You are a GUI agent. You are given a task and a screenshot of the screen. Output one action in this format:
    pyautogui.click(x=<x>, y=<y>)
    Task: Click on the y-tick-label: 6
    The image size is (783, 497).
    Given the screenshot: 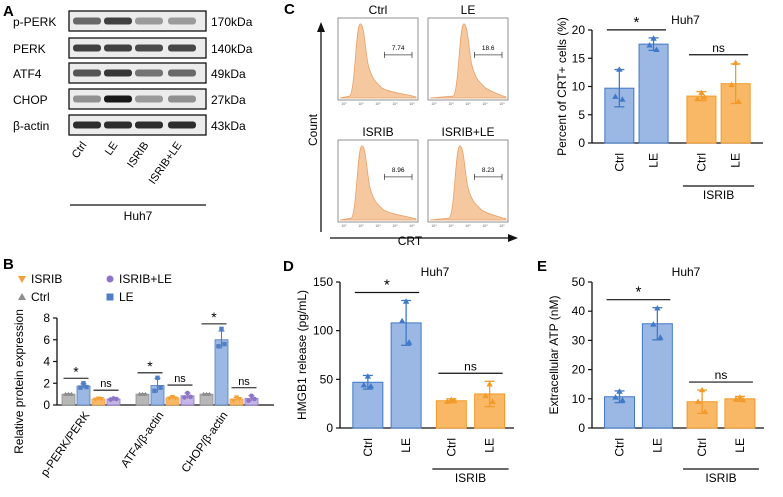 What is the action you would take?
    pyautogui.click(x=46, y=340)
    